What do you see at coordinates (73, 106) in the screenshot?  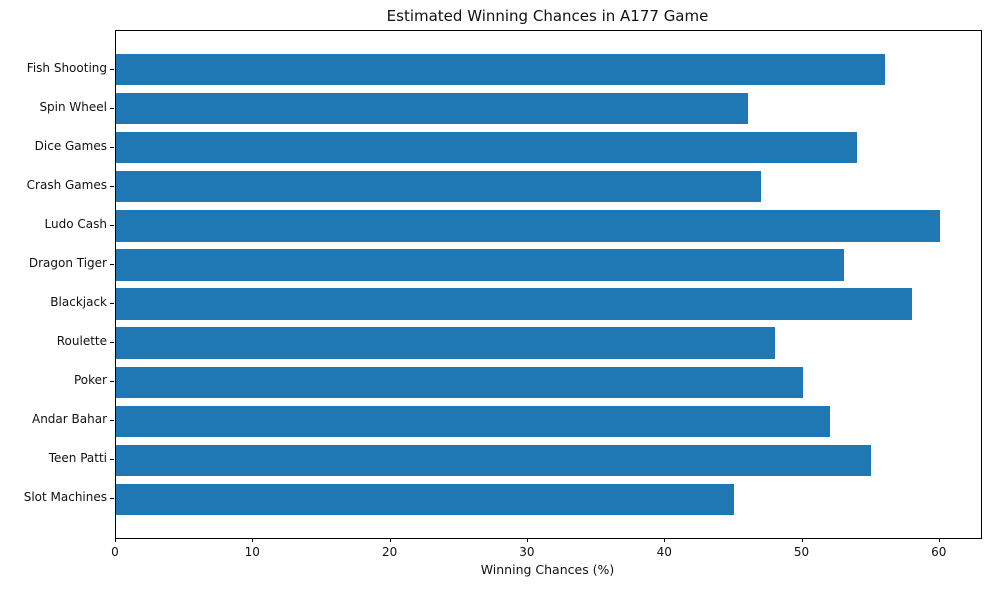 I see `y-tick-label: Spin Wheel` at bounding box center [73, 106].